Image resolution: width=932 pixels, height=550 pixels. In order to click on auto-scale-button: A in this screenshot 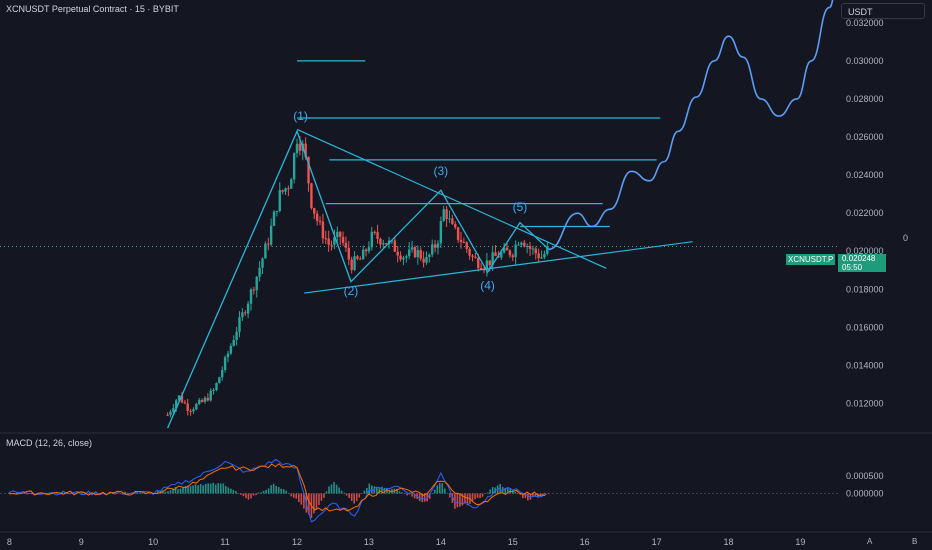, I will do `click(870, 541)`.